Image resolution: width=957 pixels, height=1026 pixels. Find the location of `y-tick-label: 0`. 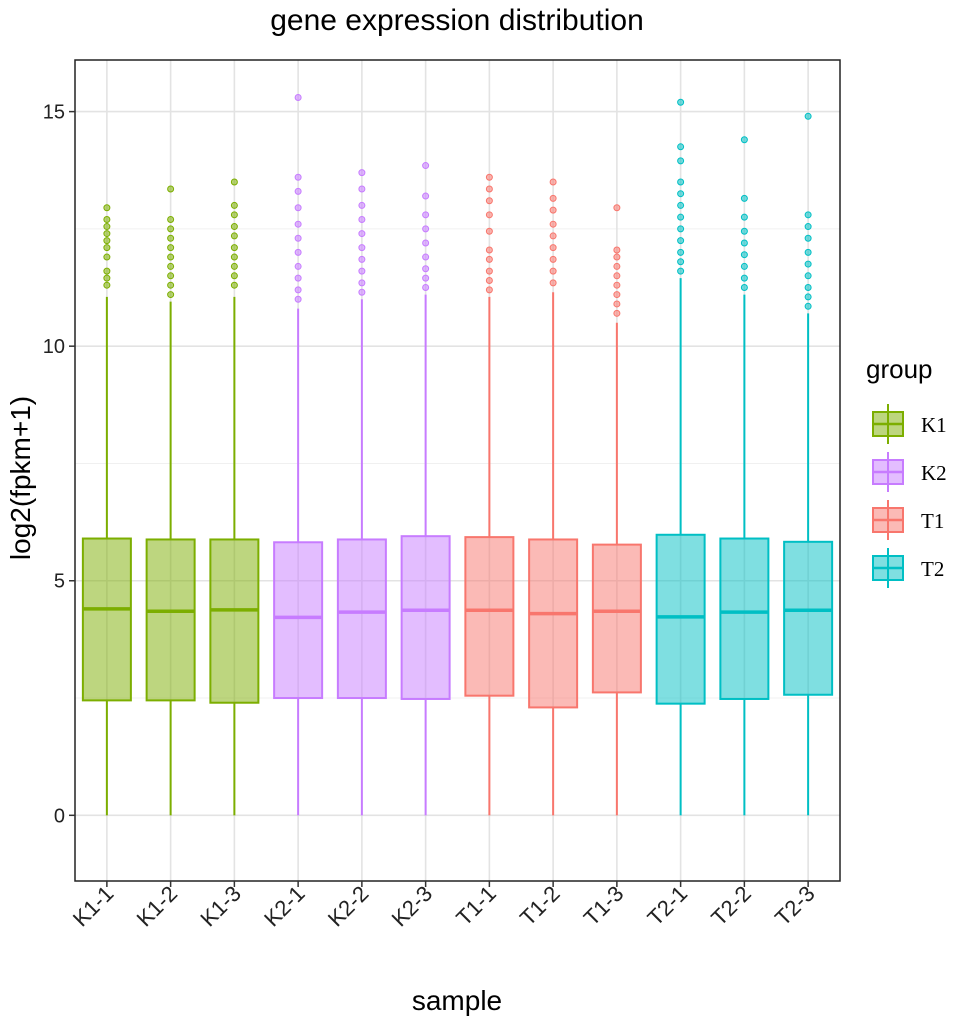

y-tick-label: 0 is located at coordinates (59, 816).